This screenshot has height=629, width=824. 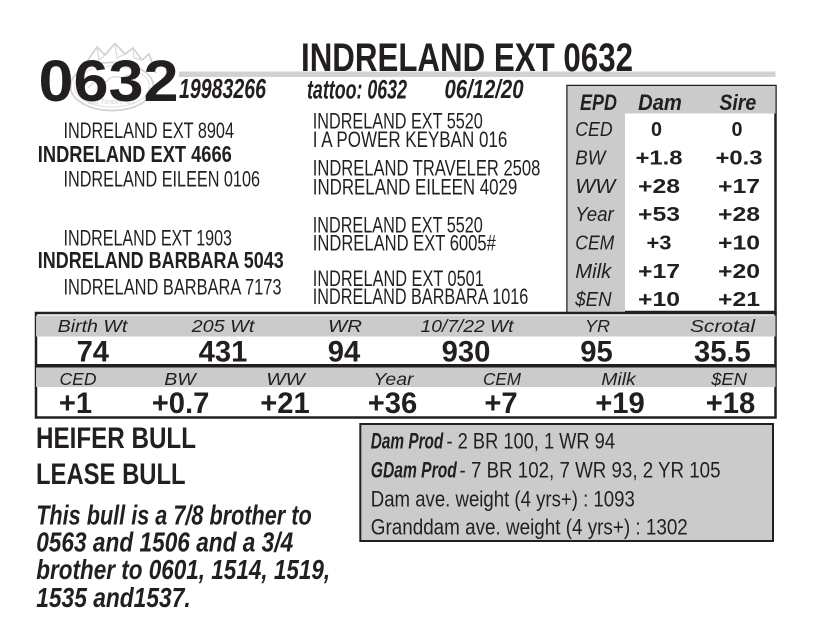 I want to click on svg-text: INDRELAND EXT 6005#, so click(x=405, y=243).